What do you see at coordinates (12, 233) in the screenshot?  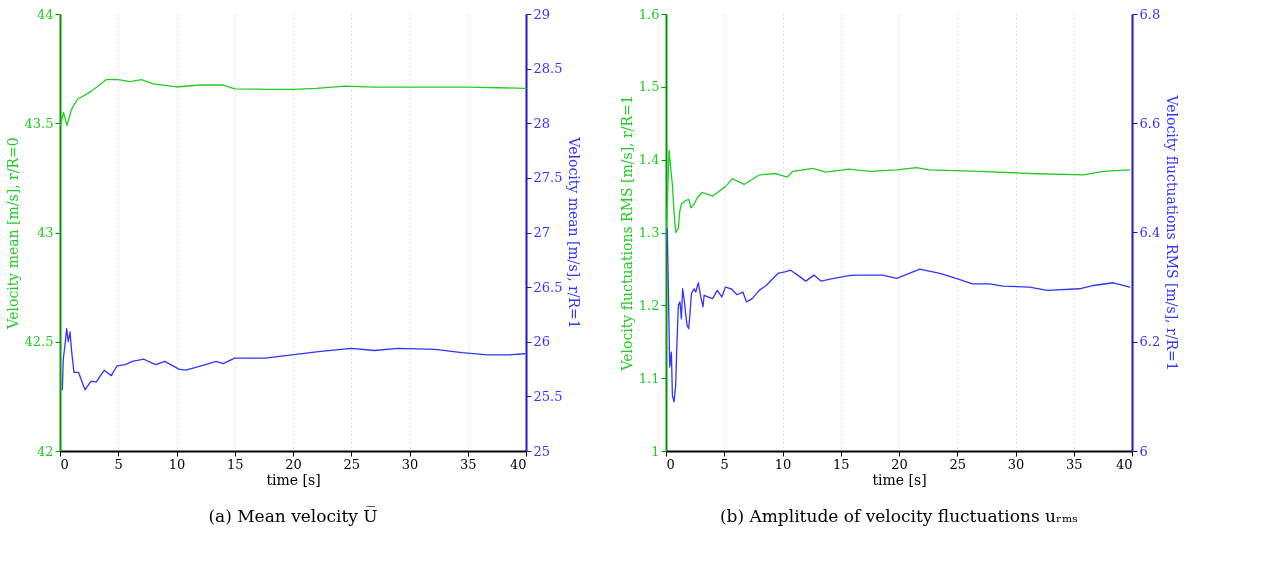 I see `y-axis-title: Velocity mean [m/s], r/R=0` at bounding box center [12, 233].